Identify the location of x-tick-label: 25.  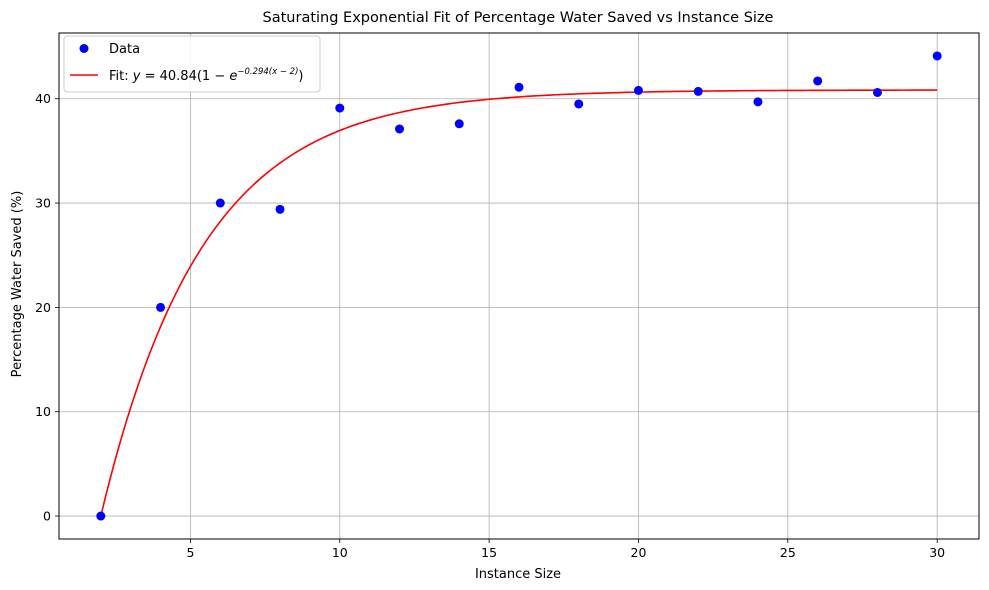
(788, 552).